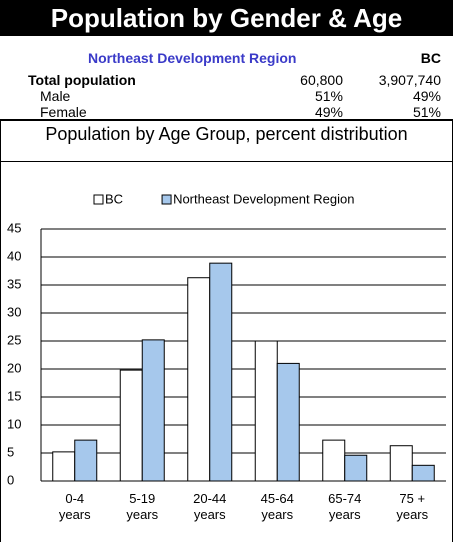 This screenshot has width=453, height=547. Describe the element at coordinates (263, 198) in the screenshot. I see `legend-label: Northeast Development Region` at that location.